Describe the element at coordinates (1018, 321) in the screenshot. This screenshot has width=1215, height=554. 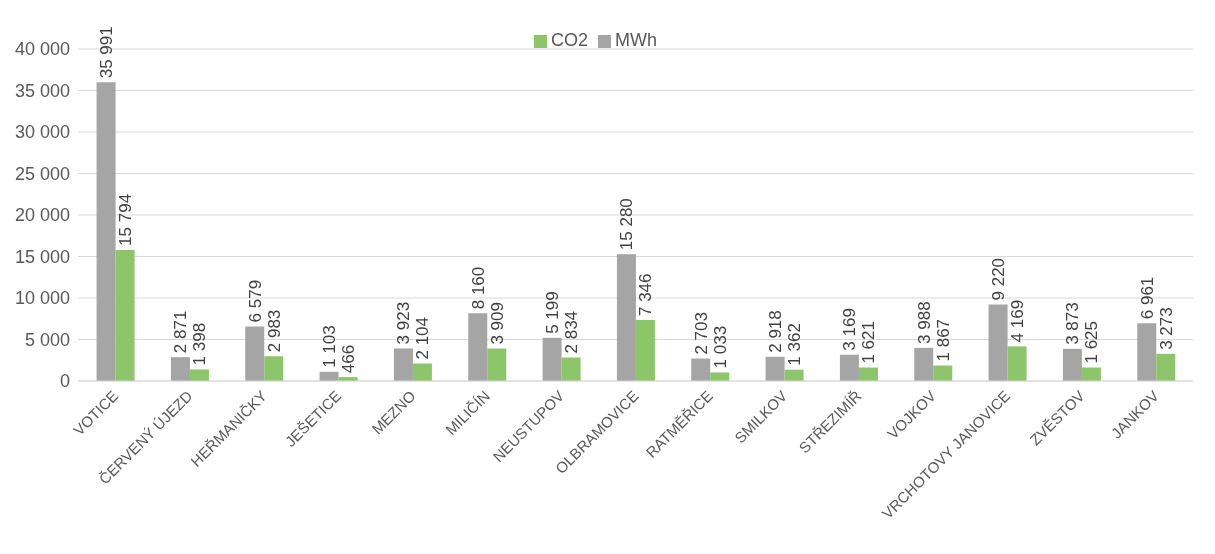
I see `data-label: 4 169` at that location.